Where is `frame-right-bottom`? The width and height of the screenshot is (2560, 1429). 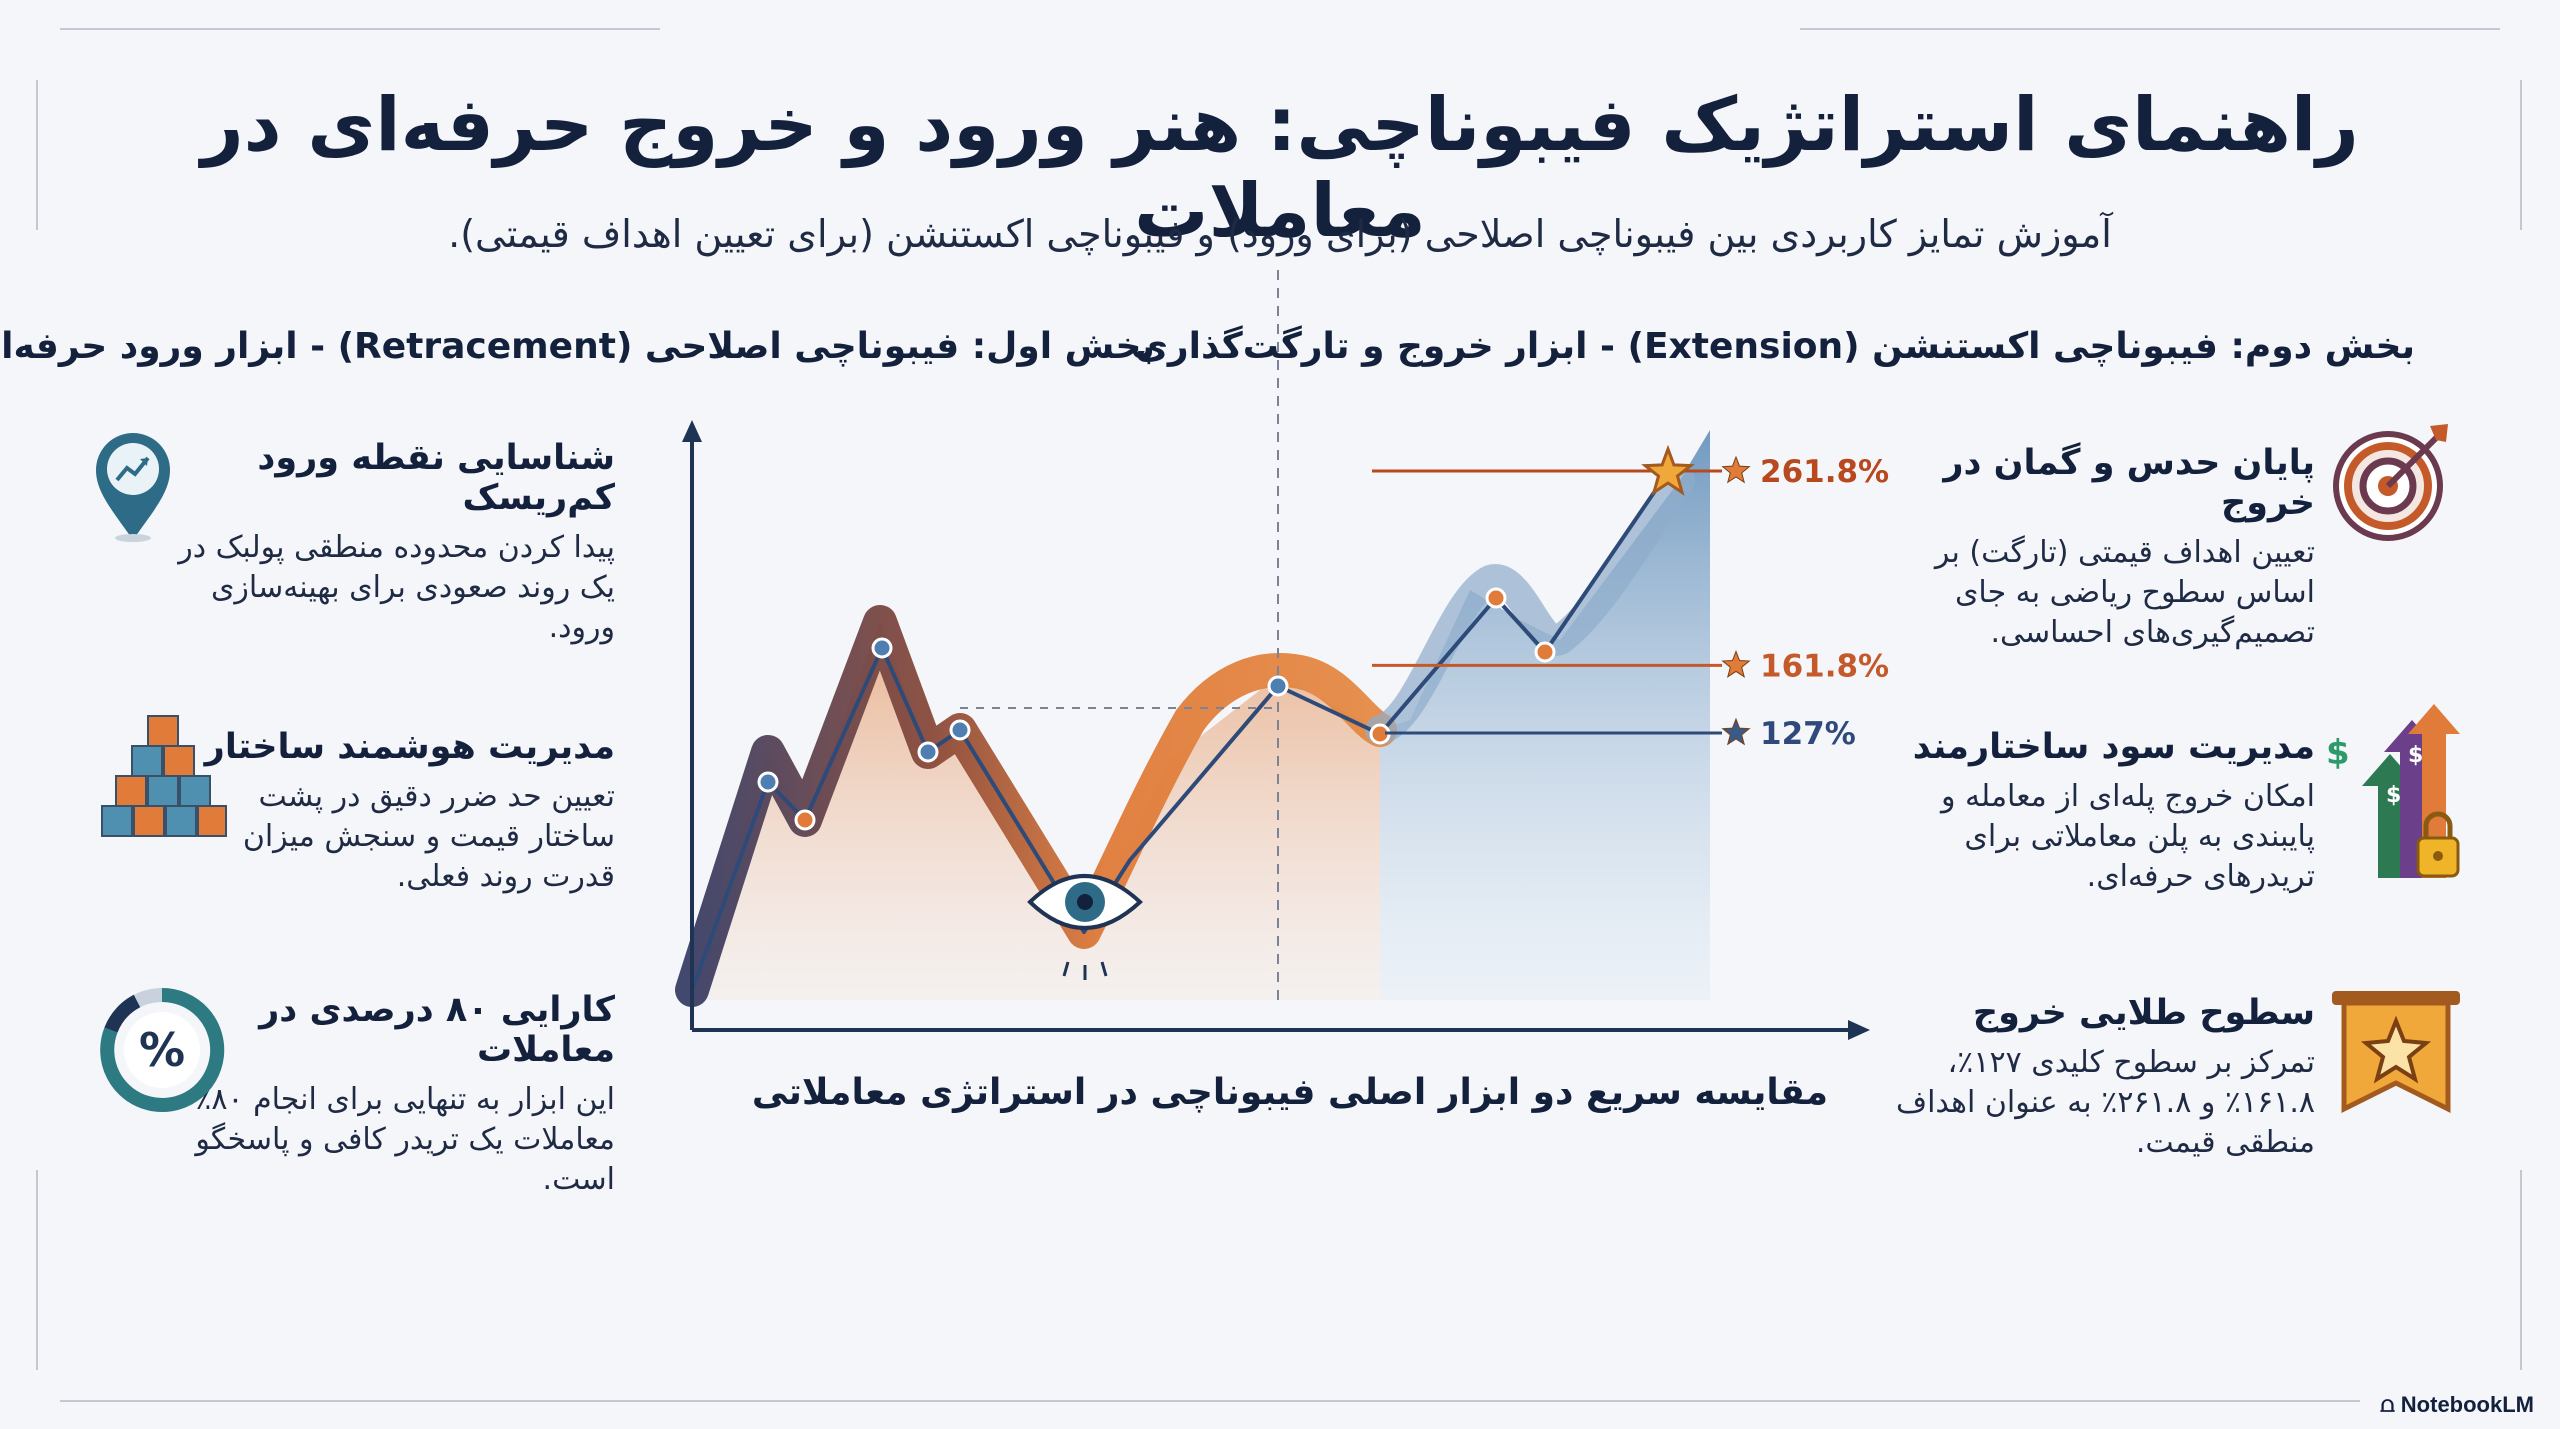 frame-right-bottom is located at coordinates (2521, 1270).